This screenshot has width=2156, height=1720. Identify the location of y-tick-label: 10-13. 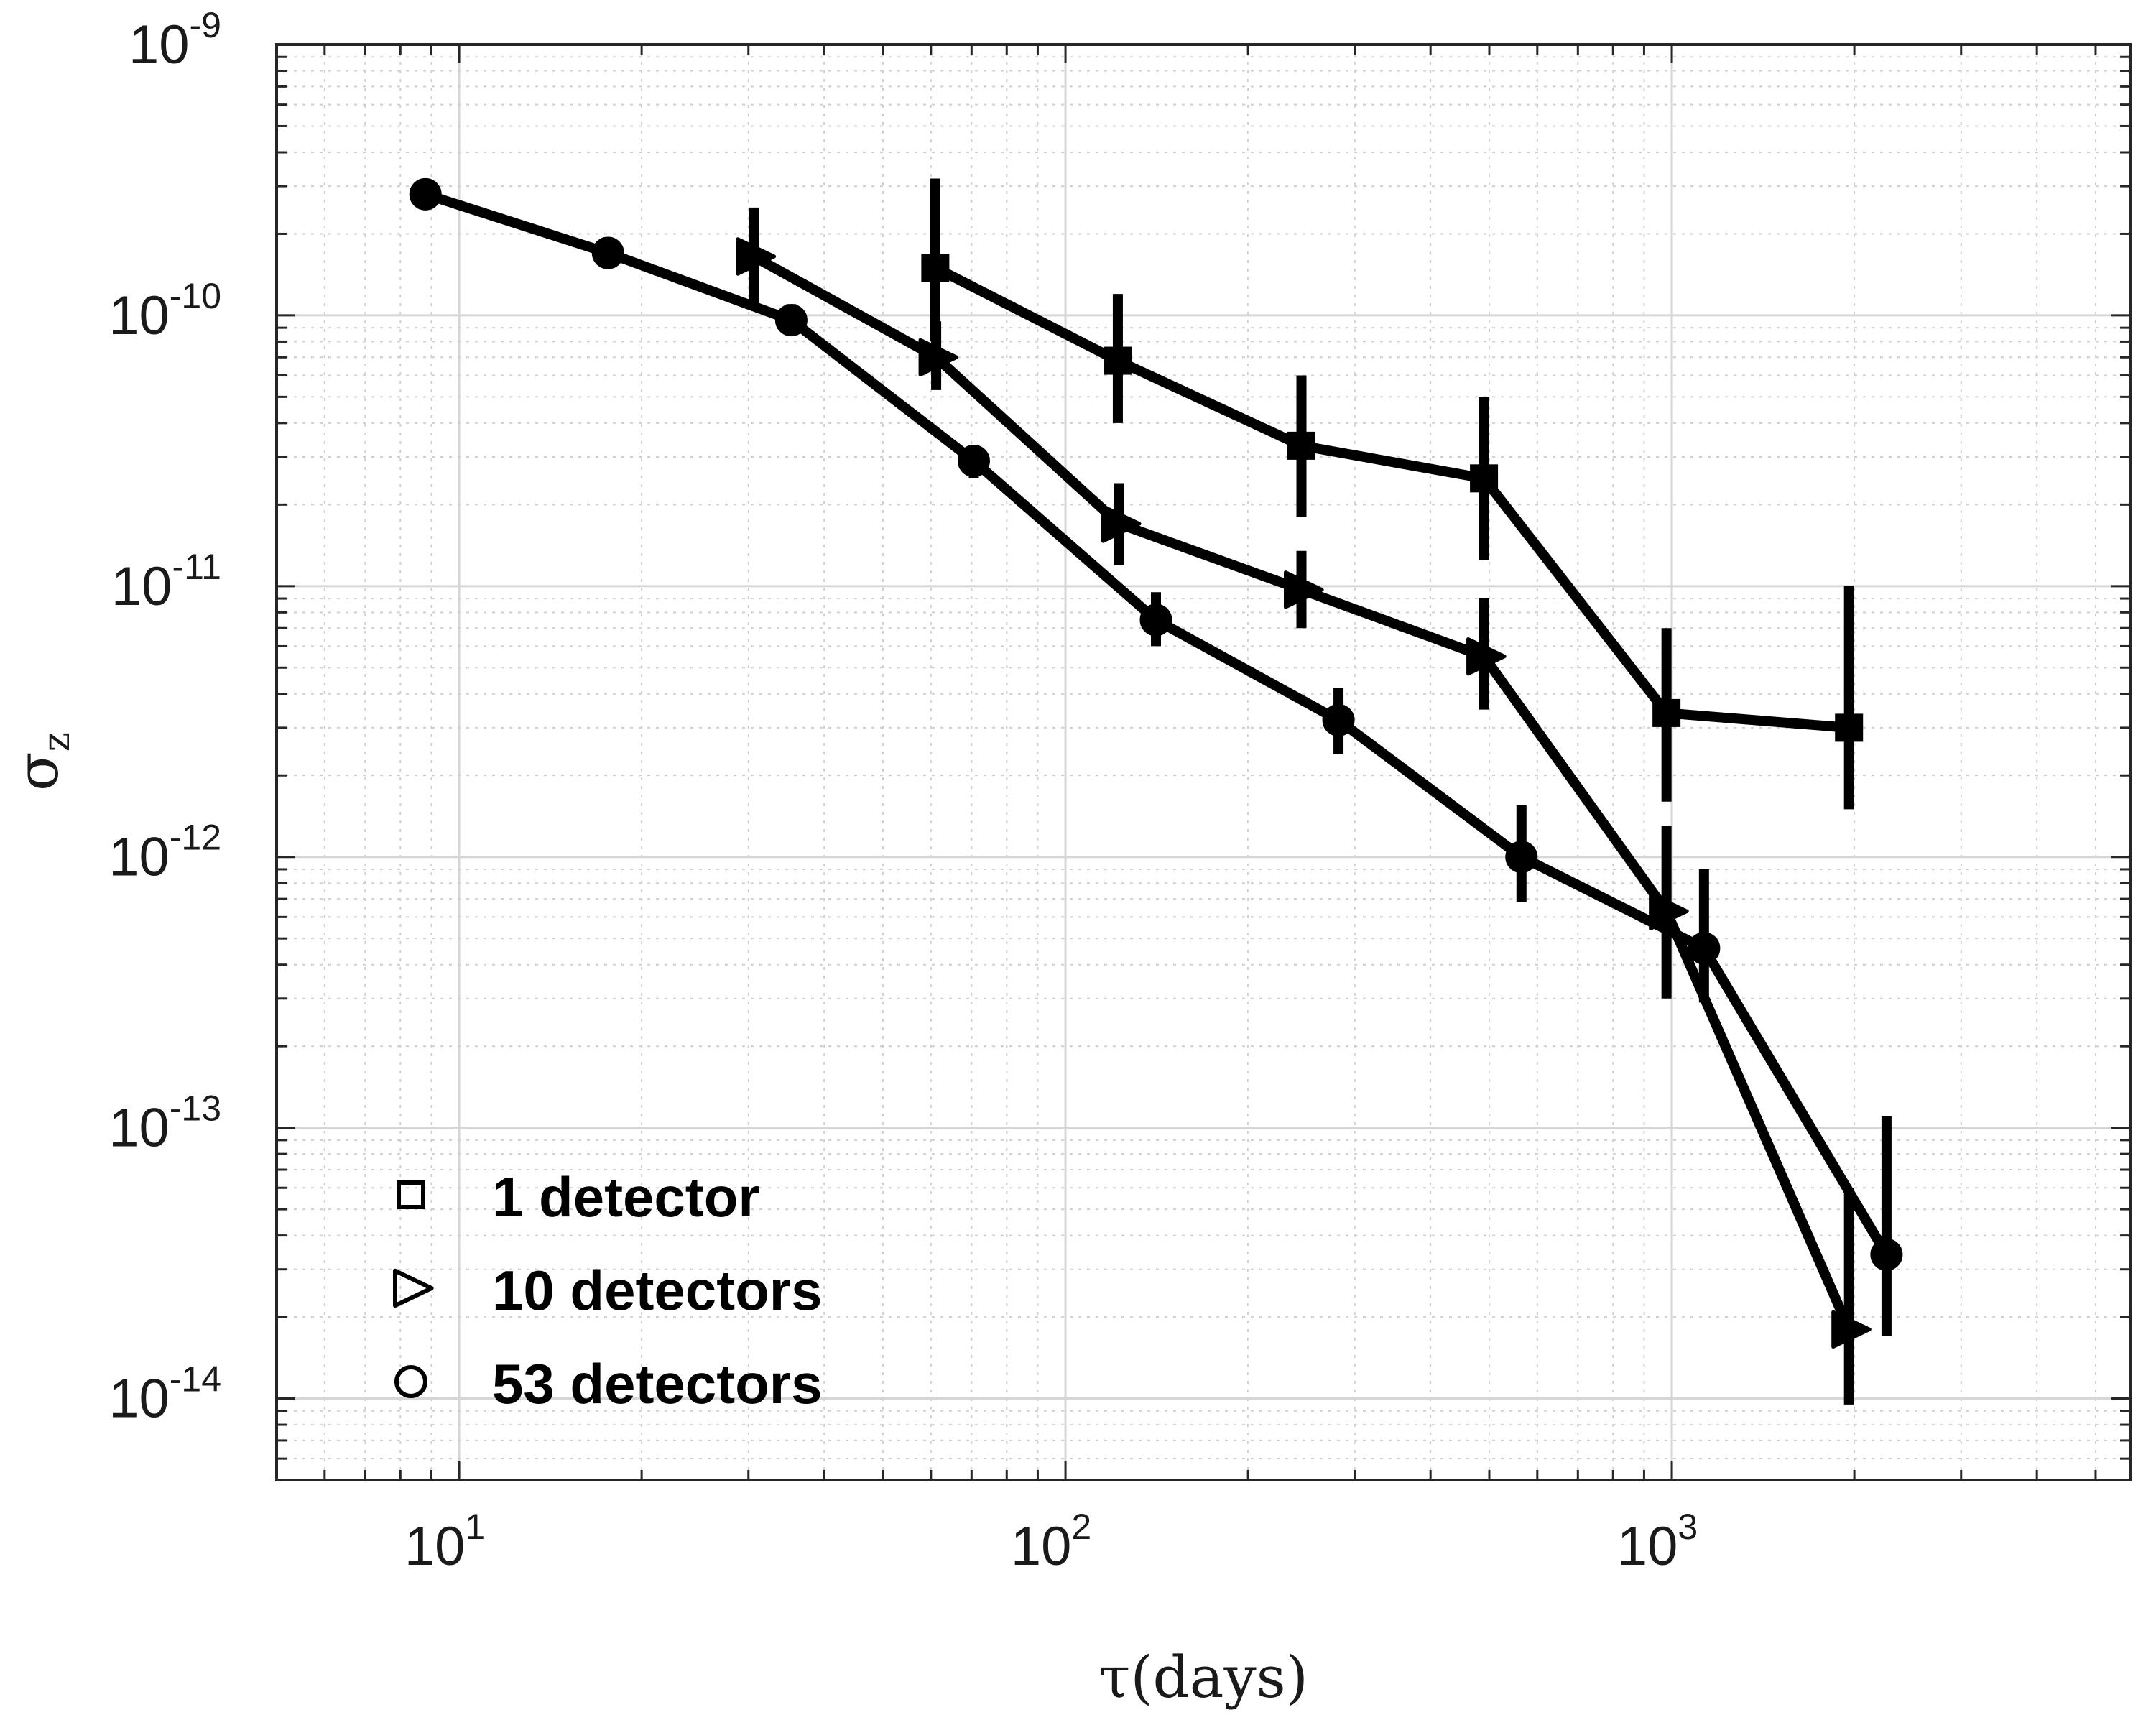
(164, 1123).